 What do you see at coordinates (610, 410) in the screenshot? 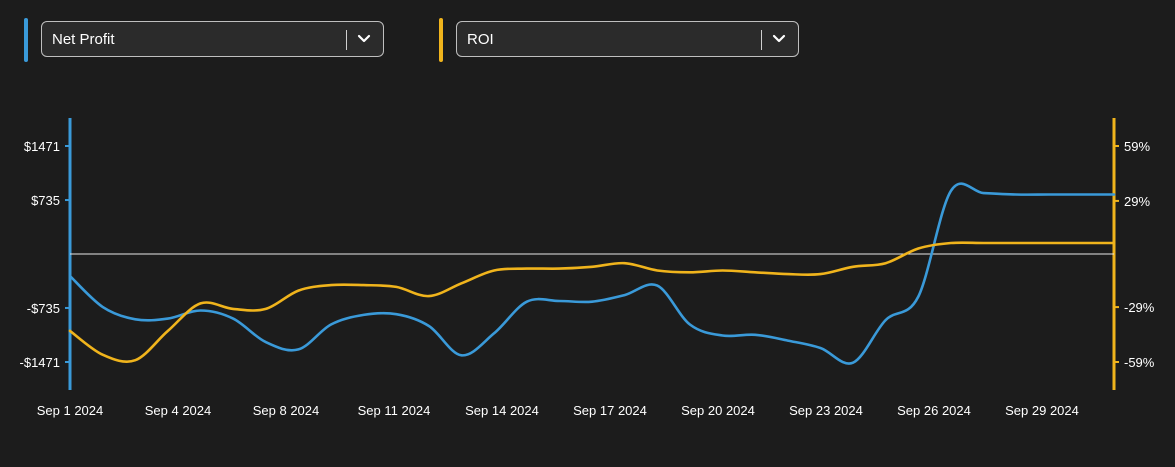
I see `x-axis-tick-label: Sep 17 2024` at bounding box center [610, 410].